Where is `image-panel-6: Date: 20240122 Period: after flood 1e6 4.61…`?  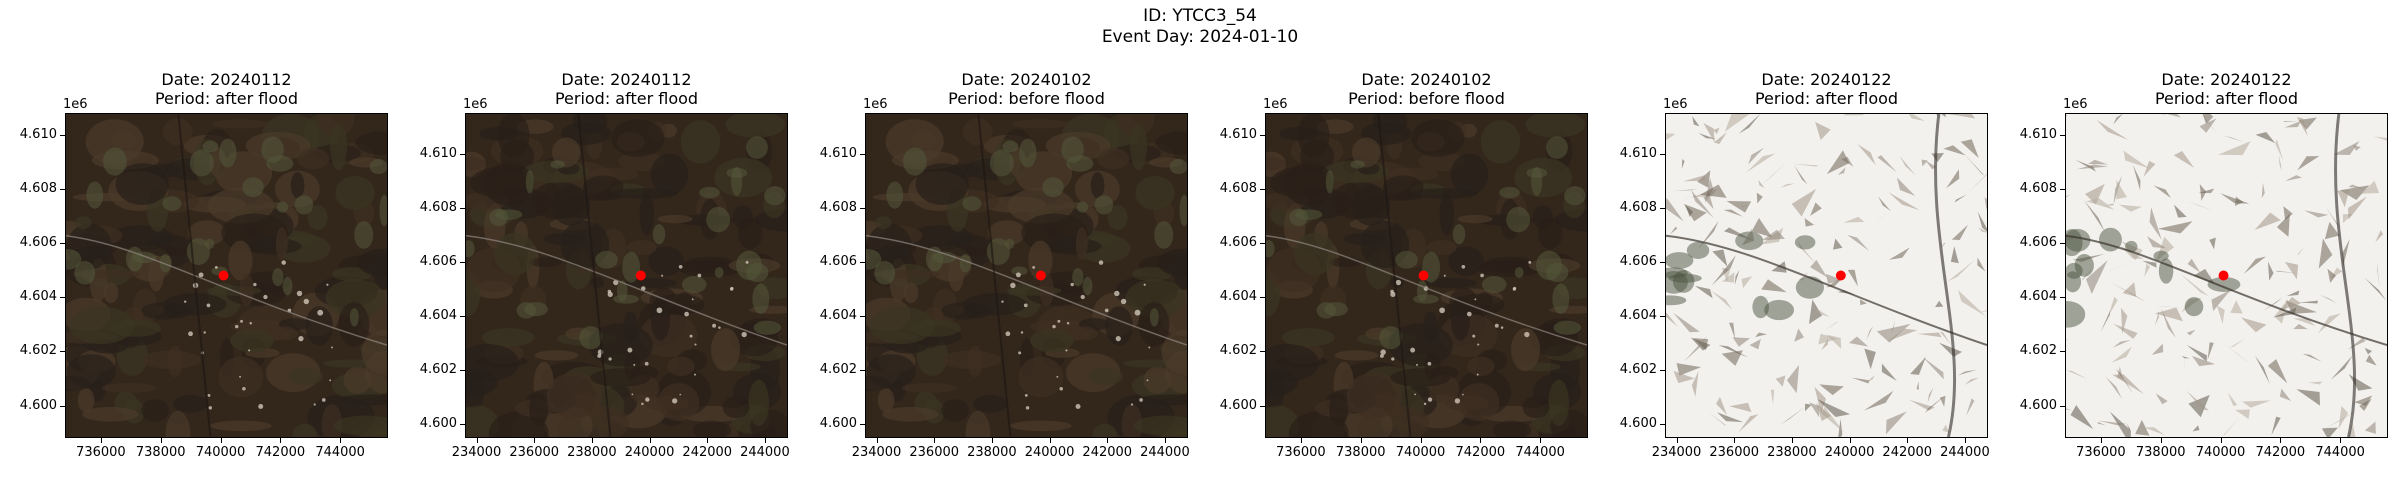
image-panel-6: Date: 20240122 Period: after flood 1e6 4.61… is located at coordinates (2198, 285).